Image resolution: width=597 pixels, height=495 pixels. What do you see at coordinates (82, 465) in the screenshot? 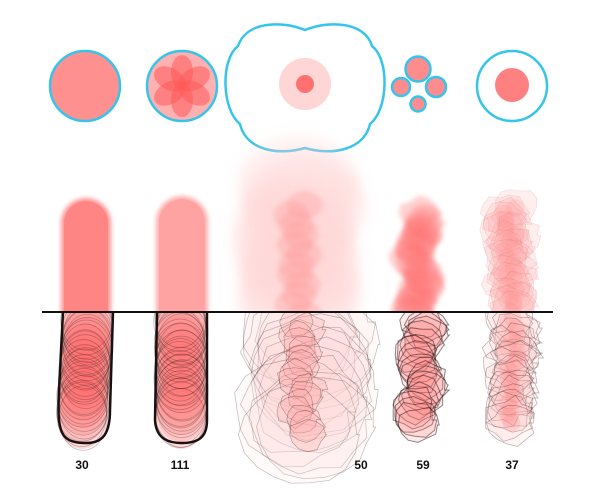
I see `count-label-1: 30` at bounding box center [82, 465].